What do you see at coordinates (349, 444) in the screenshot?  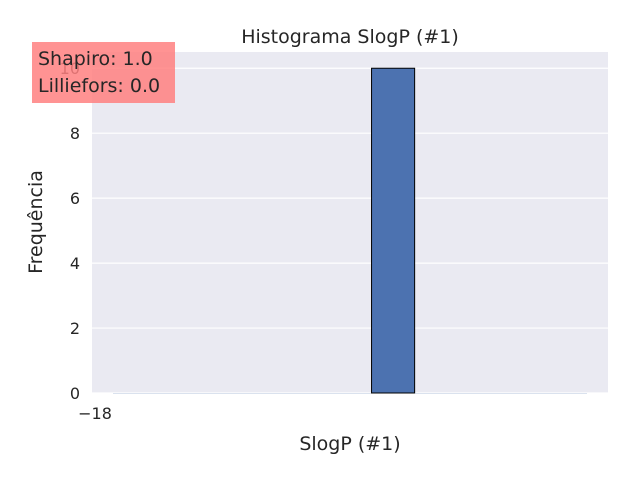 I see `x-axis-label: SlogP (#1)` at bounding box center [349, 444].